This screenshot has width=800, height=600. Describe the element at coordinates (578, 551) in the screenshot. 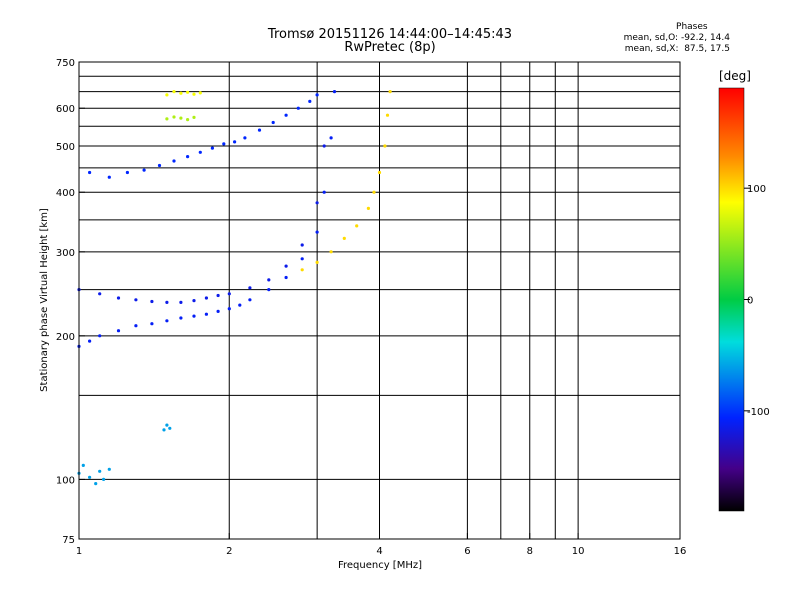

I see `x-tick-label: 10` at that location.